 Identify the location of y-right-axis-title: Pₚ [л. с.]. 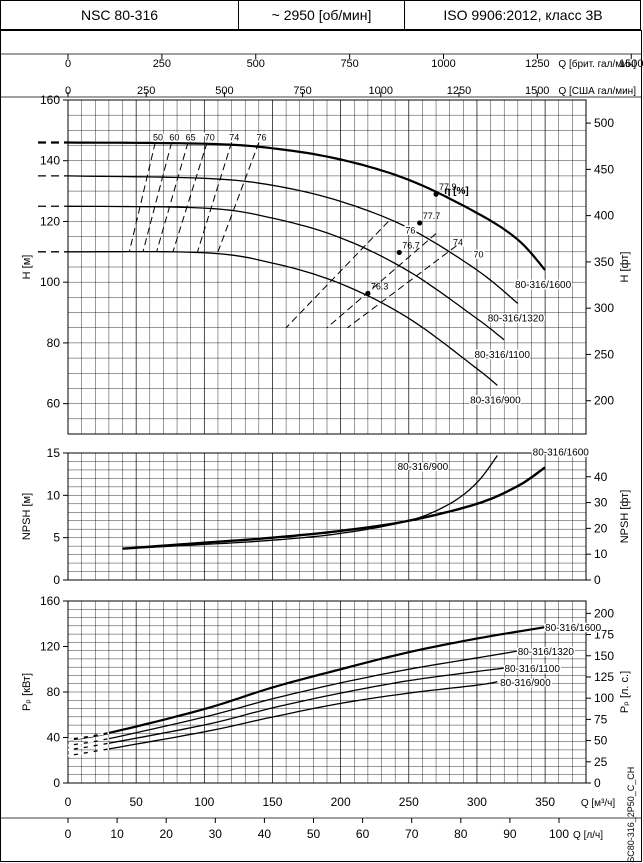
(625, 692).